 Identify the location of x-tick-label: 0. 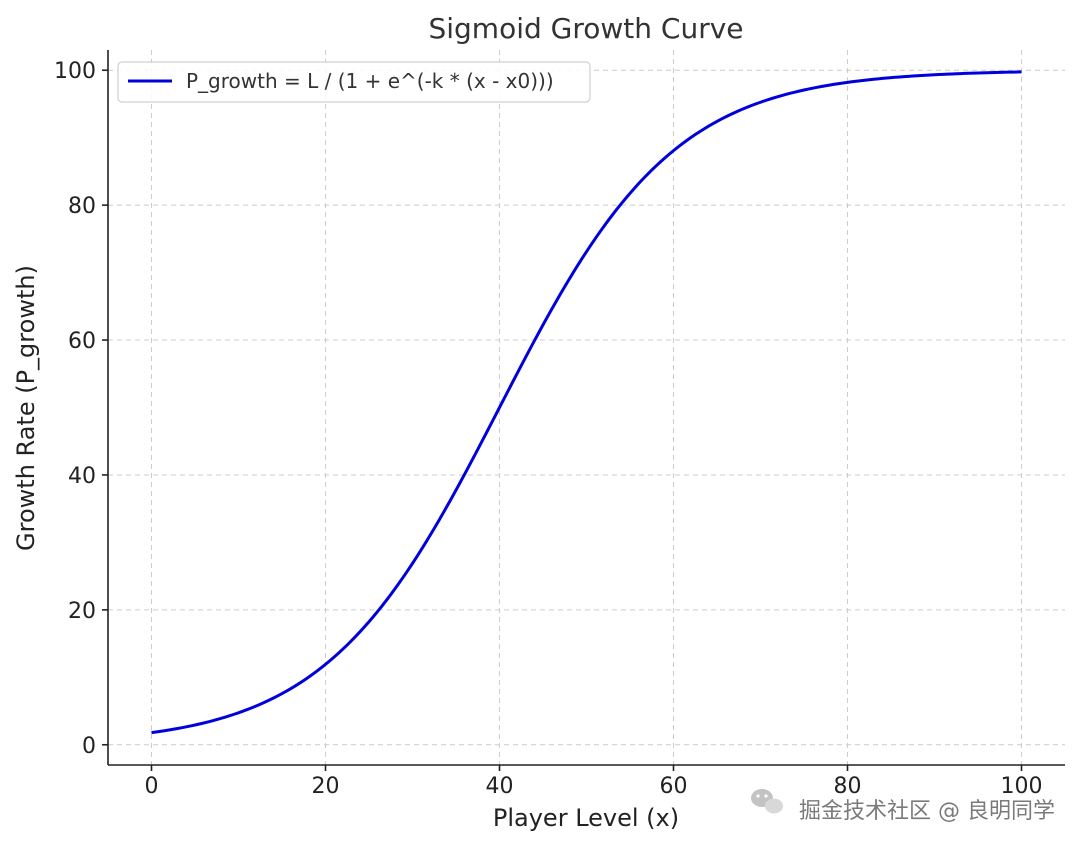
(152, 786).